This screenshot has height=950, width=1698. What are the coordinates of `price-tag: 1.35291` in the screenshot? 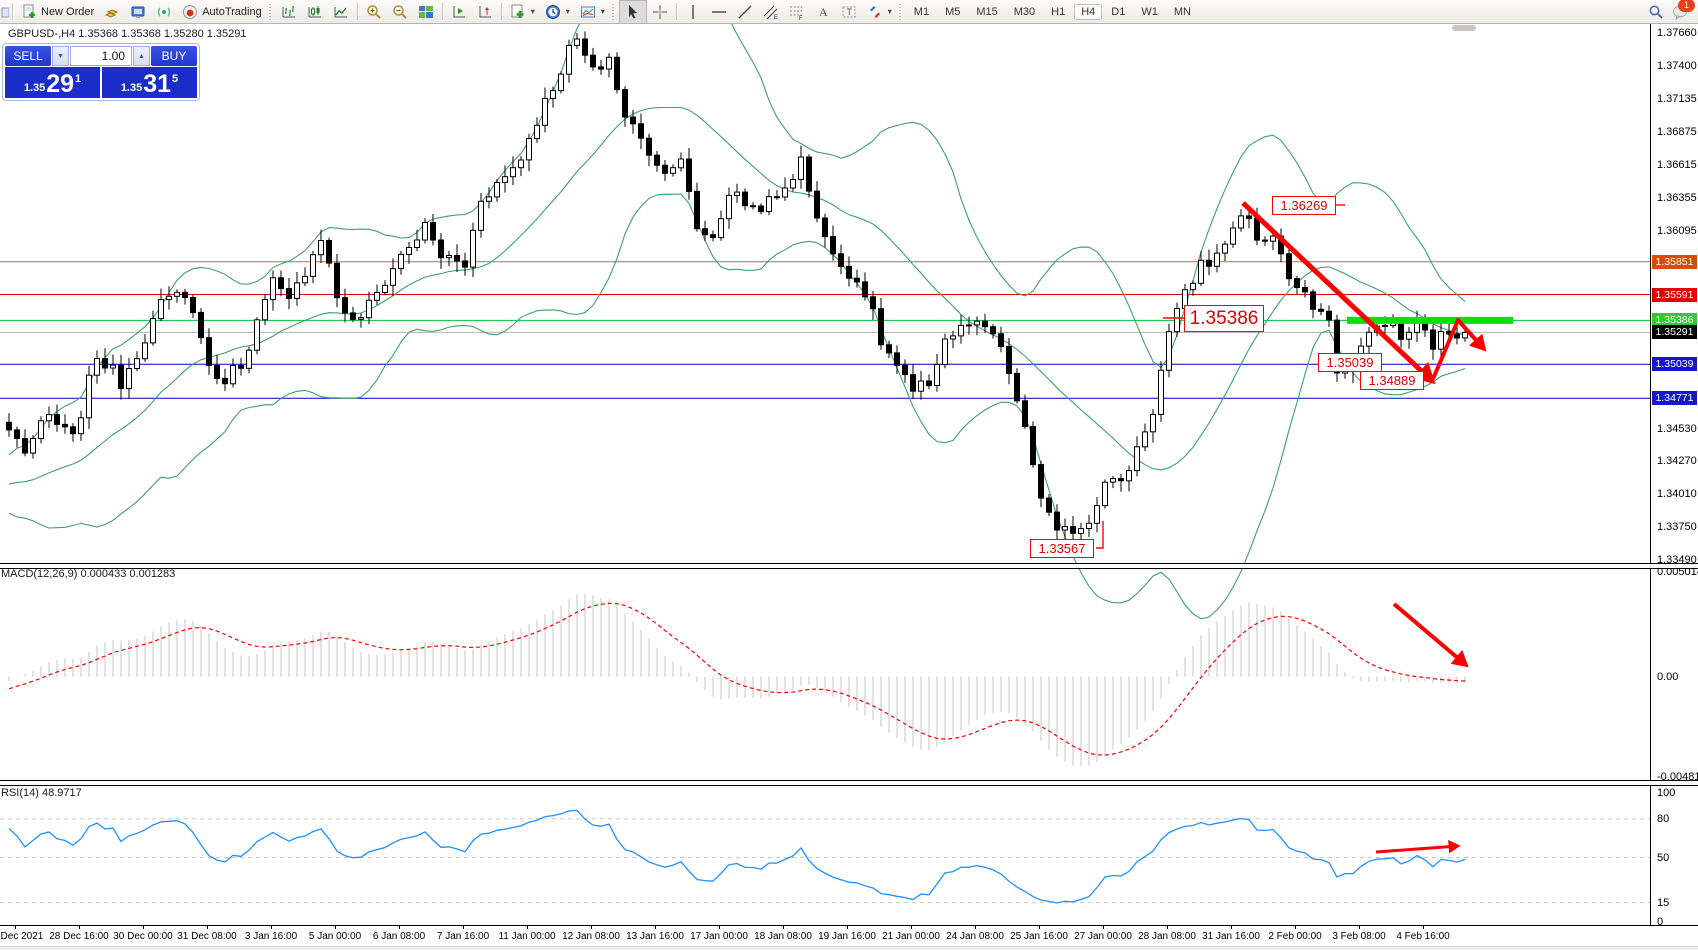 It's located at (1674, 332).